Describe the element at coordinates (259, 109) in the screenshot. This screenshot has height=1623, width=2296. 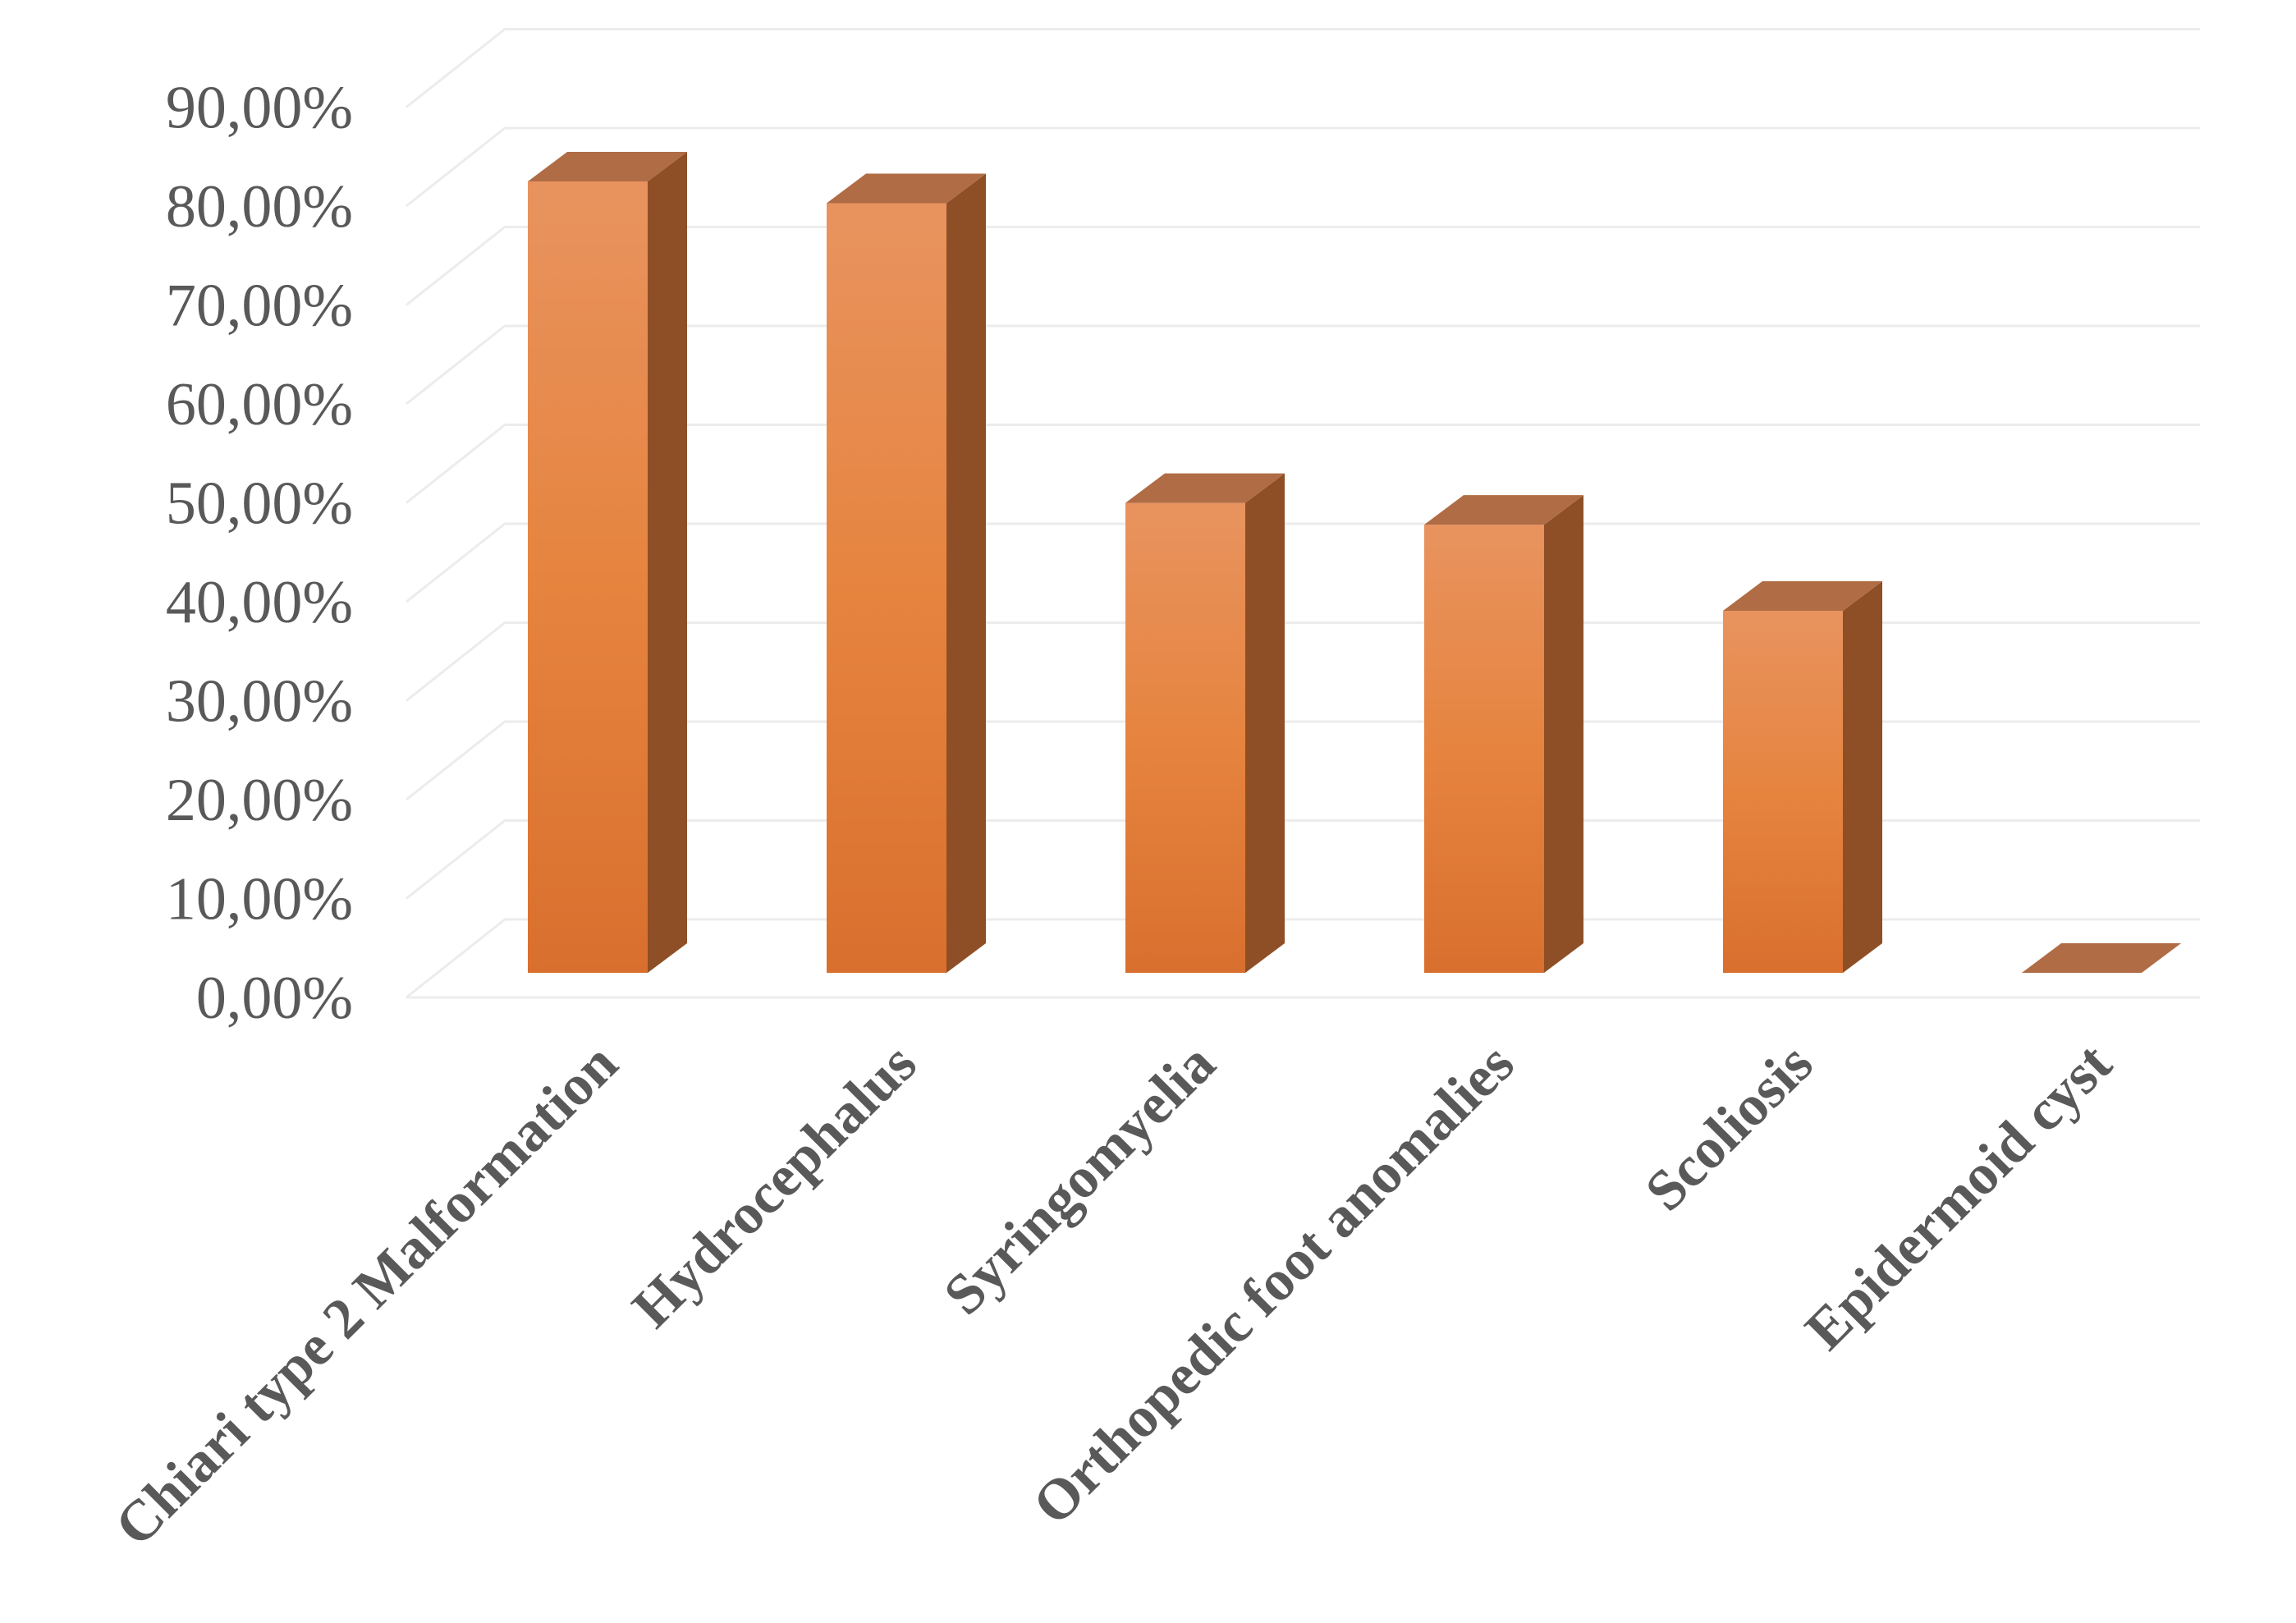
I see `y-tick-label: 90,00%` at that location.